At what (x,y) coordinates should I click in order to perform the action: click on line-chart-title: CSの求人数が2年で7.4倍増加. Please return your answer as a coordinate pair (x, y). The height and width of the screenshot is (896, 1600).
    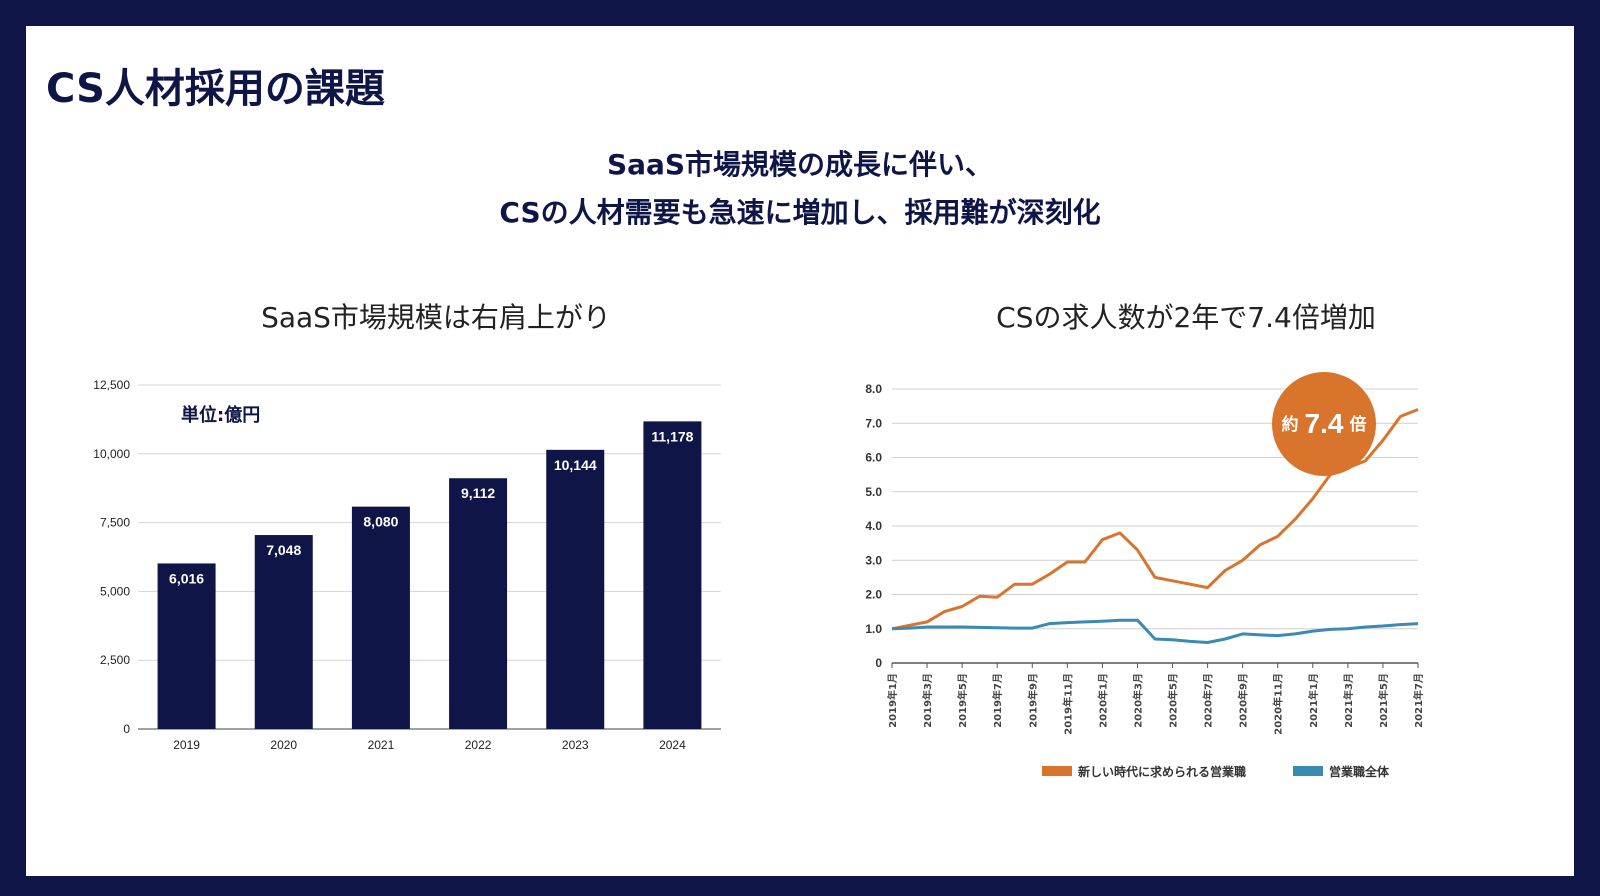
    Looking at the image, I should click on (1186, 317).